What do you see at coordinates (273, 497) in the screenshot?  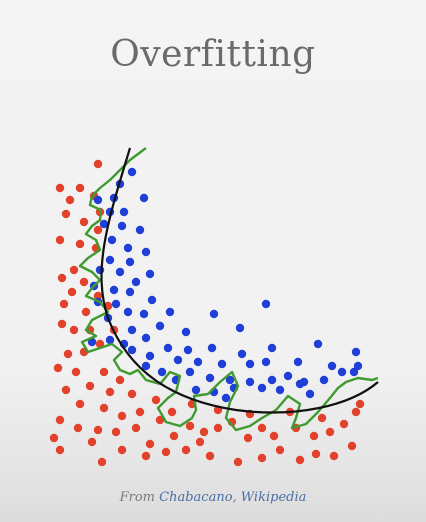 I see `credit-source-link: Wikipedia` at bounding box center [273, 497].